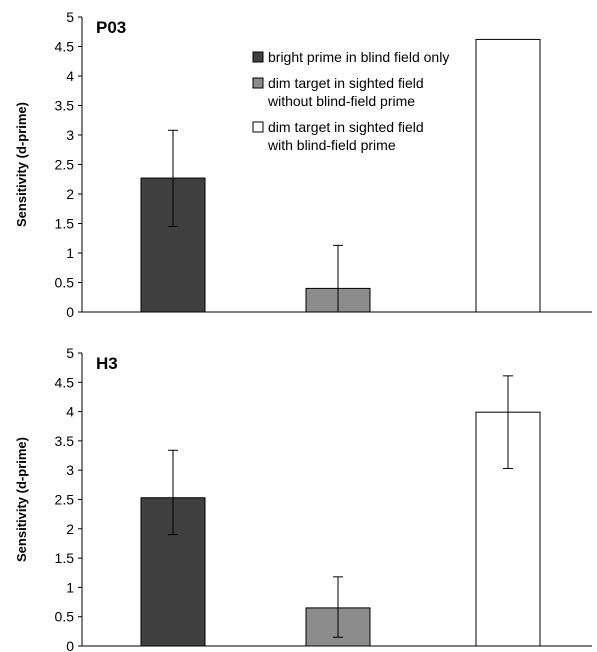  Describe the element at coordinates (111, 27) in the screenshot. I see `panel-title: P03` at that location.